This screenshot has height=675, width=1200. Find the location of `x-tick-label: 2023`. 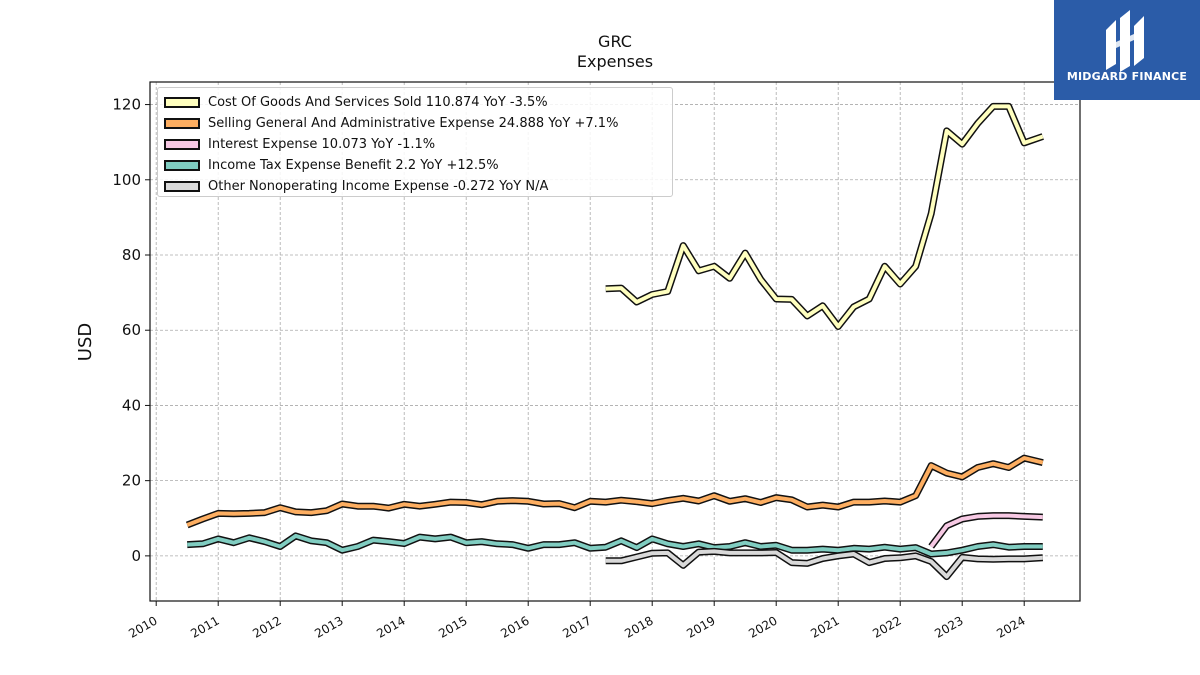

x-tick-label: 2023 is located at coordinates (948, 626).